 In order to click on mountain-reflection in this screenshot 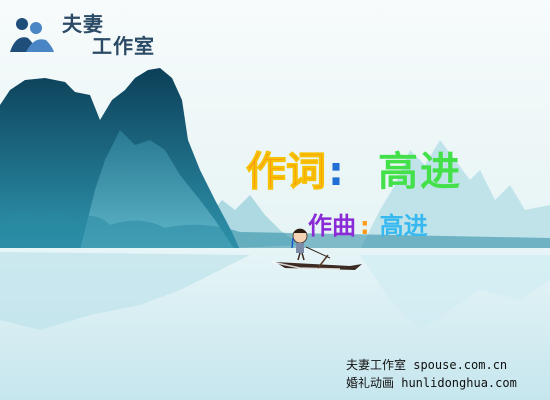, I will do `click(125, 291)`.